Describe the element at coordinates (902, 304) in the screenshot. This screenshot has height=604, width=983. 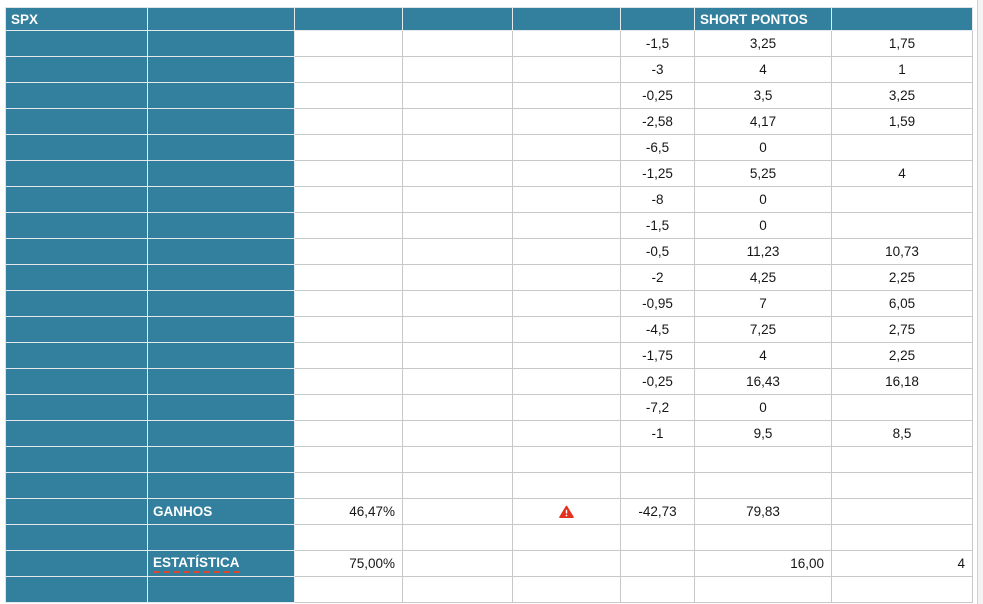
I see `cell-r12c8: 6,05` at that location.